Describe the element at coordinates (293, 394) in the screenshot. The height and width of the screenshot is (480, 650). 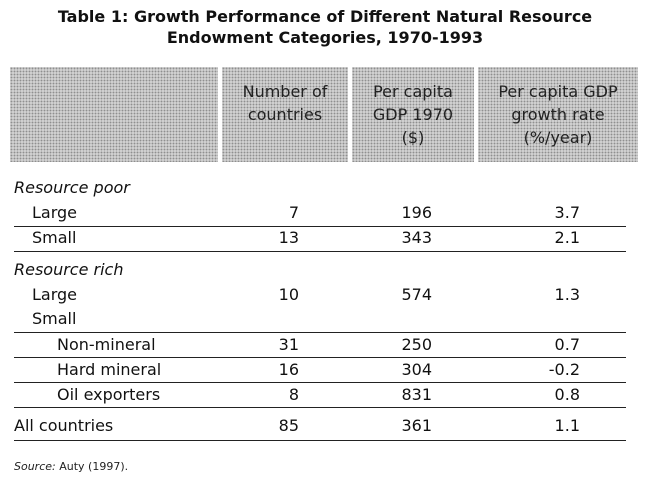
I see `cell-oil-exporters-countries: 8` at that location.